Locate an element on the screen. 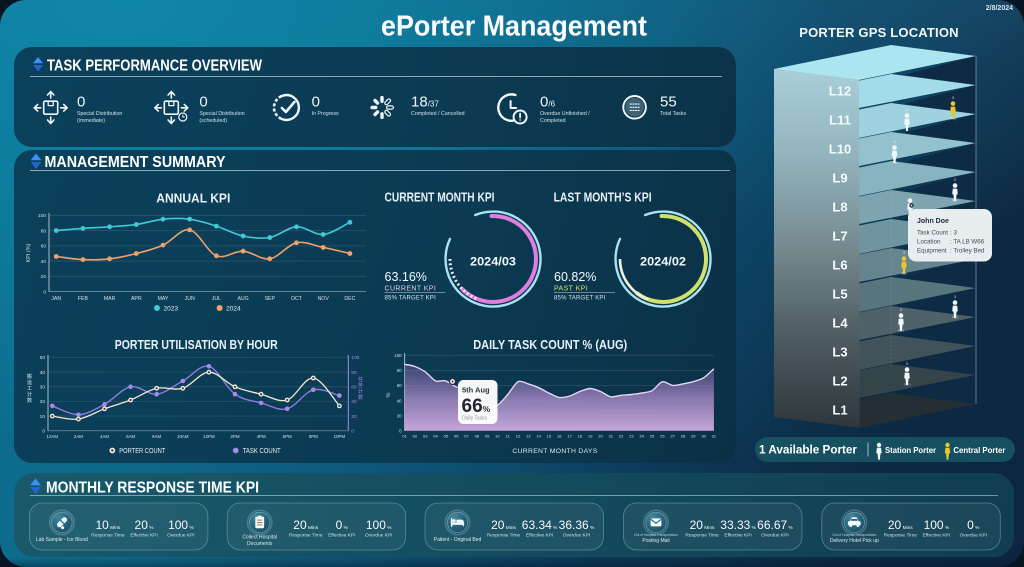  svg-text: Tom is located at coordinates (955, 318).